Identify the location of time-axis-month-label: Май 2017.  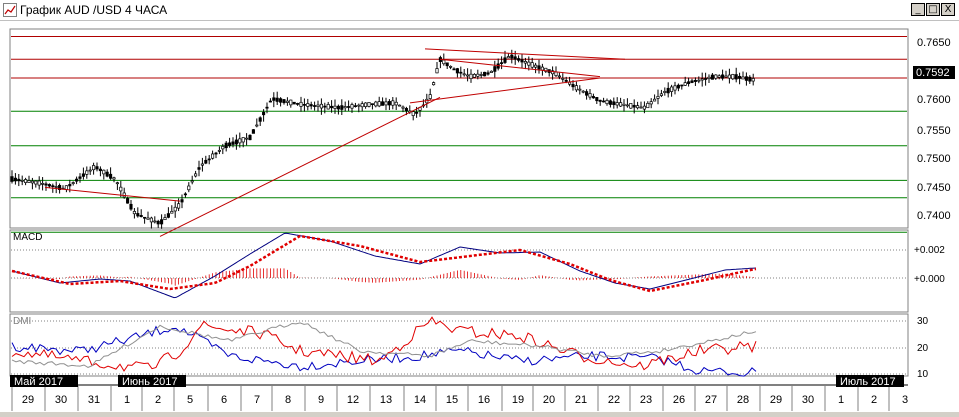
(38, 382).